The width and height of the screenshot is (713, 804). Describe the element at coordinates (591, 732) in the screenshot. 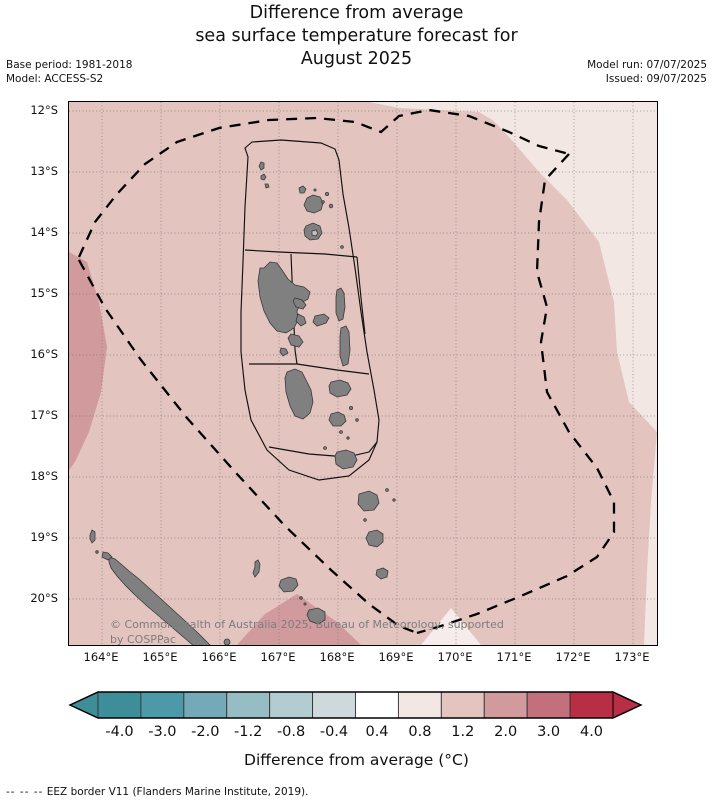

I see `colorbar-tick-11: 4.0` at that location.